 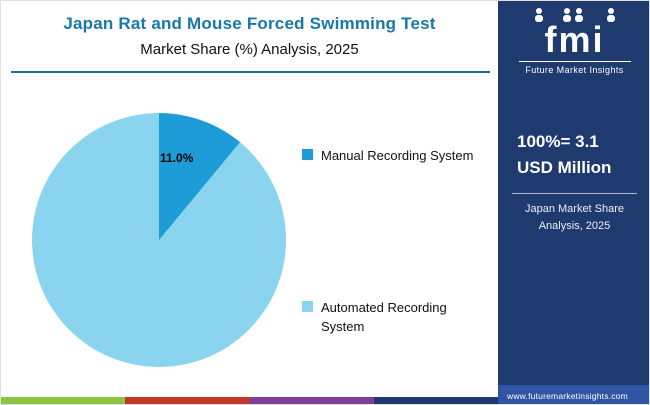 What do you see at coordinates (311, 400) in the screenshot?
I see `stripe-purple` at bounding box center [311, 400].